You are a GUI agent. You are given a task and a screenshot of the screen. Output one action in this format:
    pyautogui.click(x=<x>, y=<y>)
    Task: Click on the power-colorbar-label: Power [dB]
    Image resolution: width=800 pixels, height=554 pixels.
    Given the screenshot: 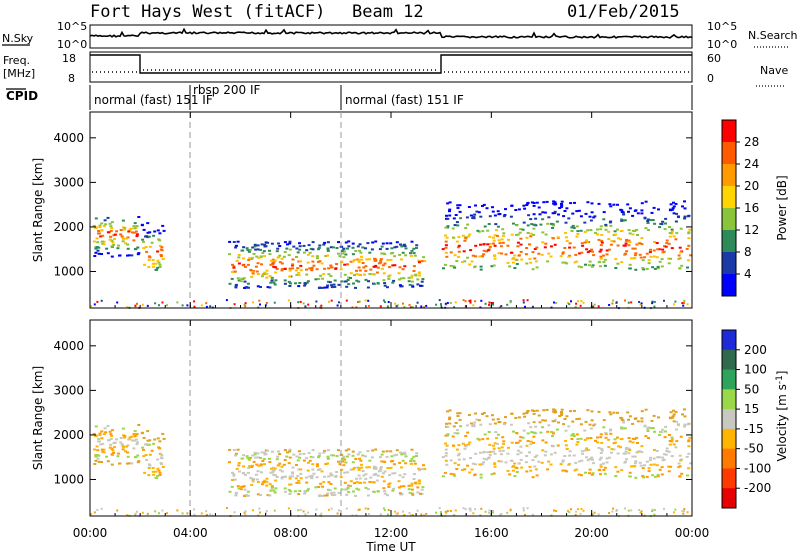 What is the action you would take?
    pyautogui.click(x=782, y=207)
    